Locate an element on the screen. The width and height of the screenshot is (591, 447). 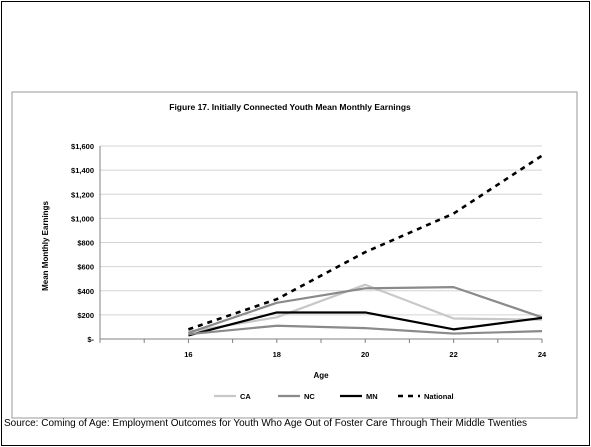
series-line-nc is located at coordinates (365, 310).